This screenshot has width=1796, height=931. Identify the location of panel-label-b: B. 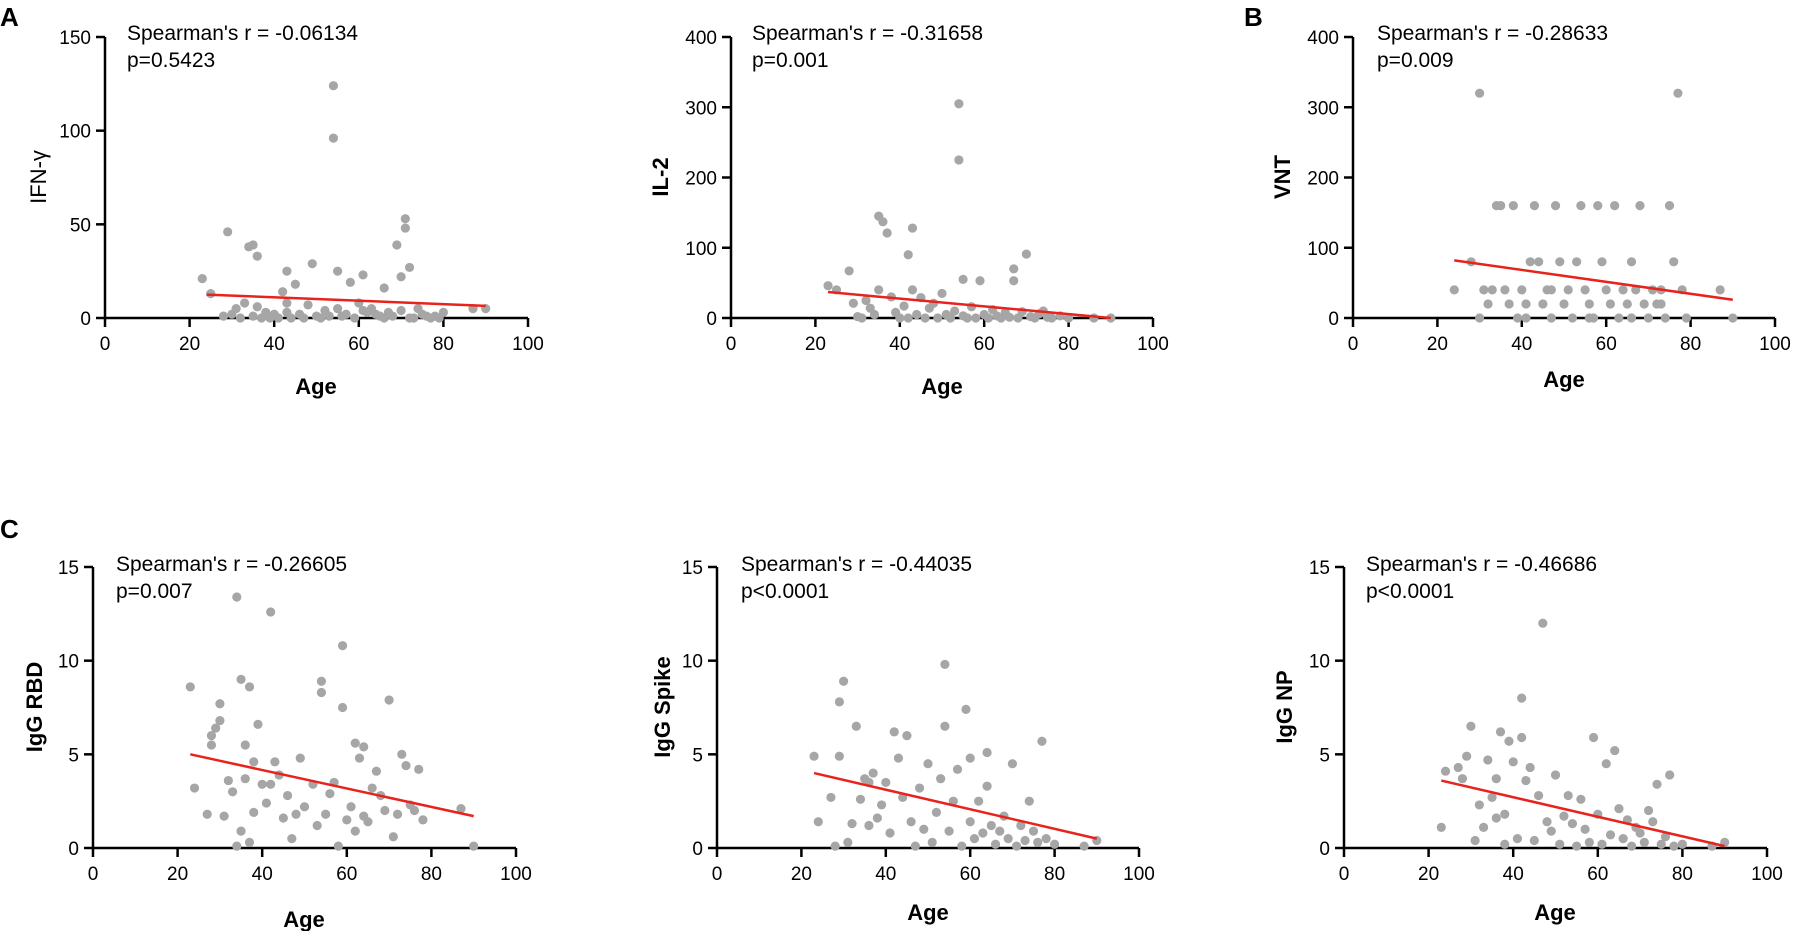
(1253, 17).